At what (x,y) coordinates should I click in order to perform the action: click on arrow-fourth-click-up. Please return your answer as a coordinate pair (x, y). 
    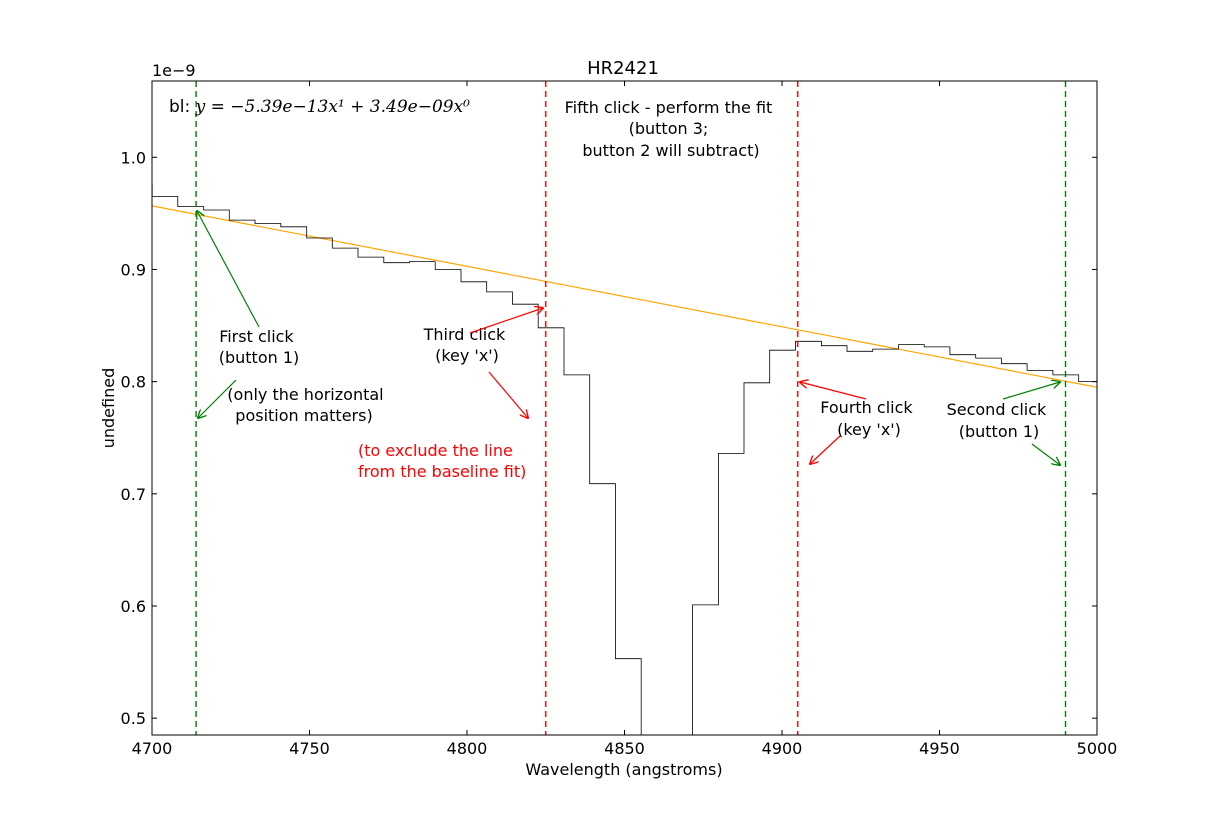
    Looking at the image, I should click on (833, 391).